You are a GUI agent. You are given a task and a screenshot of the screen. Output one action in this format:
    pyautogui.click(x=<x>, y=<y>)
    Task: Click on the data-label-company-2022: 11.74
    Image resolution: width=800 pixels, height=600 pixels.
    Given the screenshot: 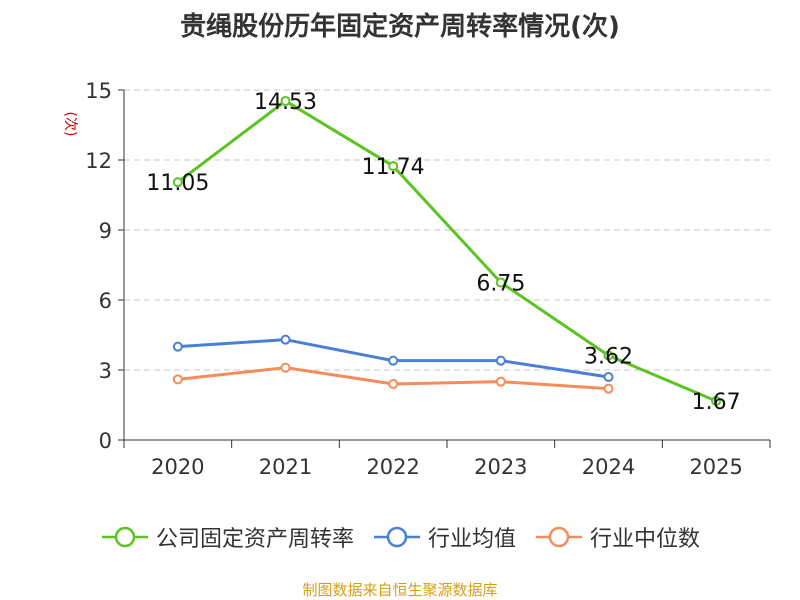 What is the action you would take?
    pyautogui.click(x=393, y=167)
    